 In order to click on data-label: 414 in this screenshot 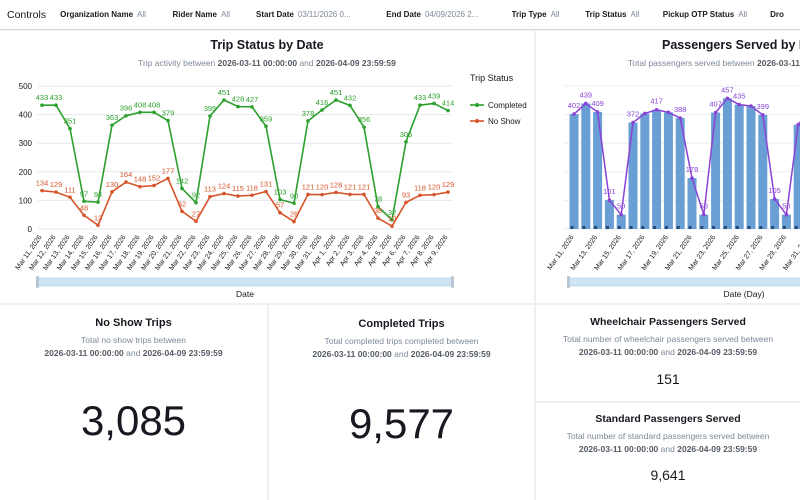, I will do `click(448, 103)`.